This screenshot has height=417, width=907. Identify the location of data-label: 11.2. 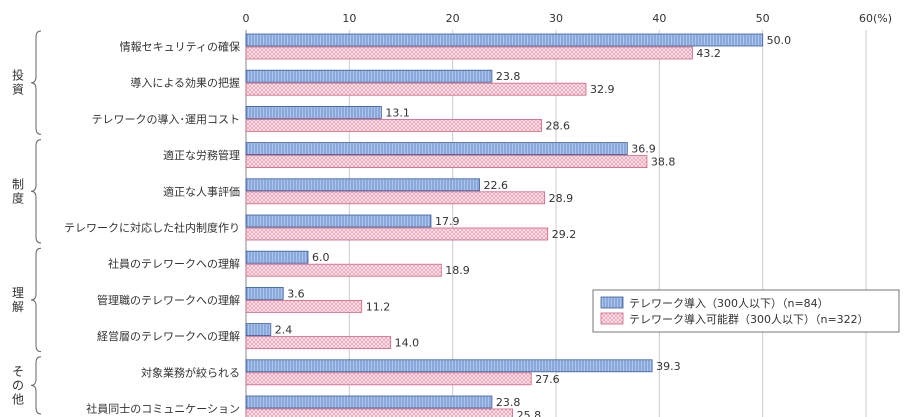
(378, 306).